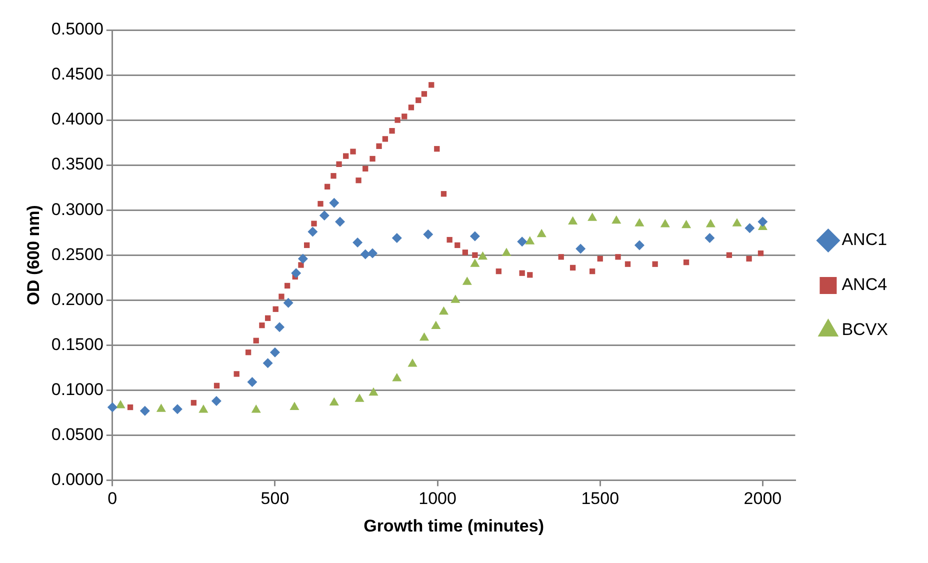 This screenshot has height=563, width=928. What do you see at coordinates (77, 434) in the screenshot?
I see `y-tick-label: 0.0500` at bounding box center [77, 434].